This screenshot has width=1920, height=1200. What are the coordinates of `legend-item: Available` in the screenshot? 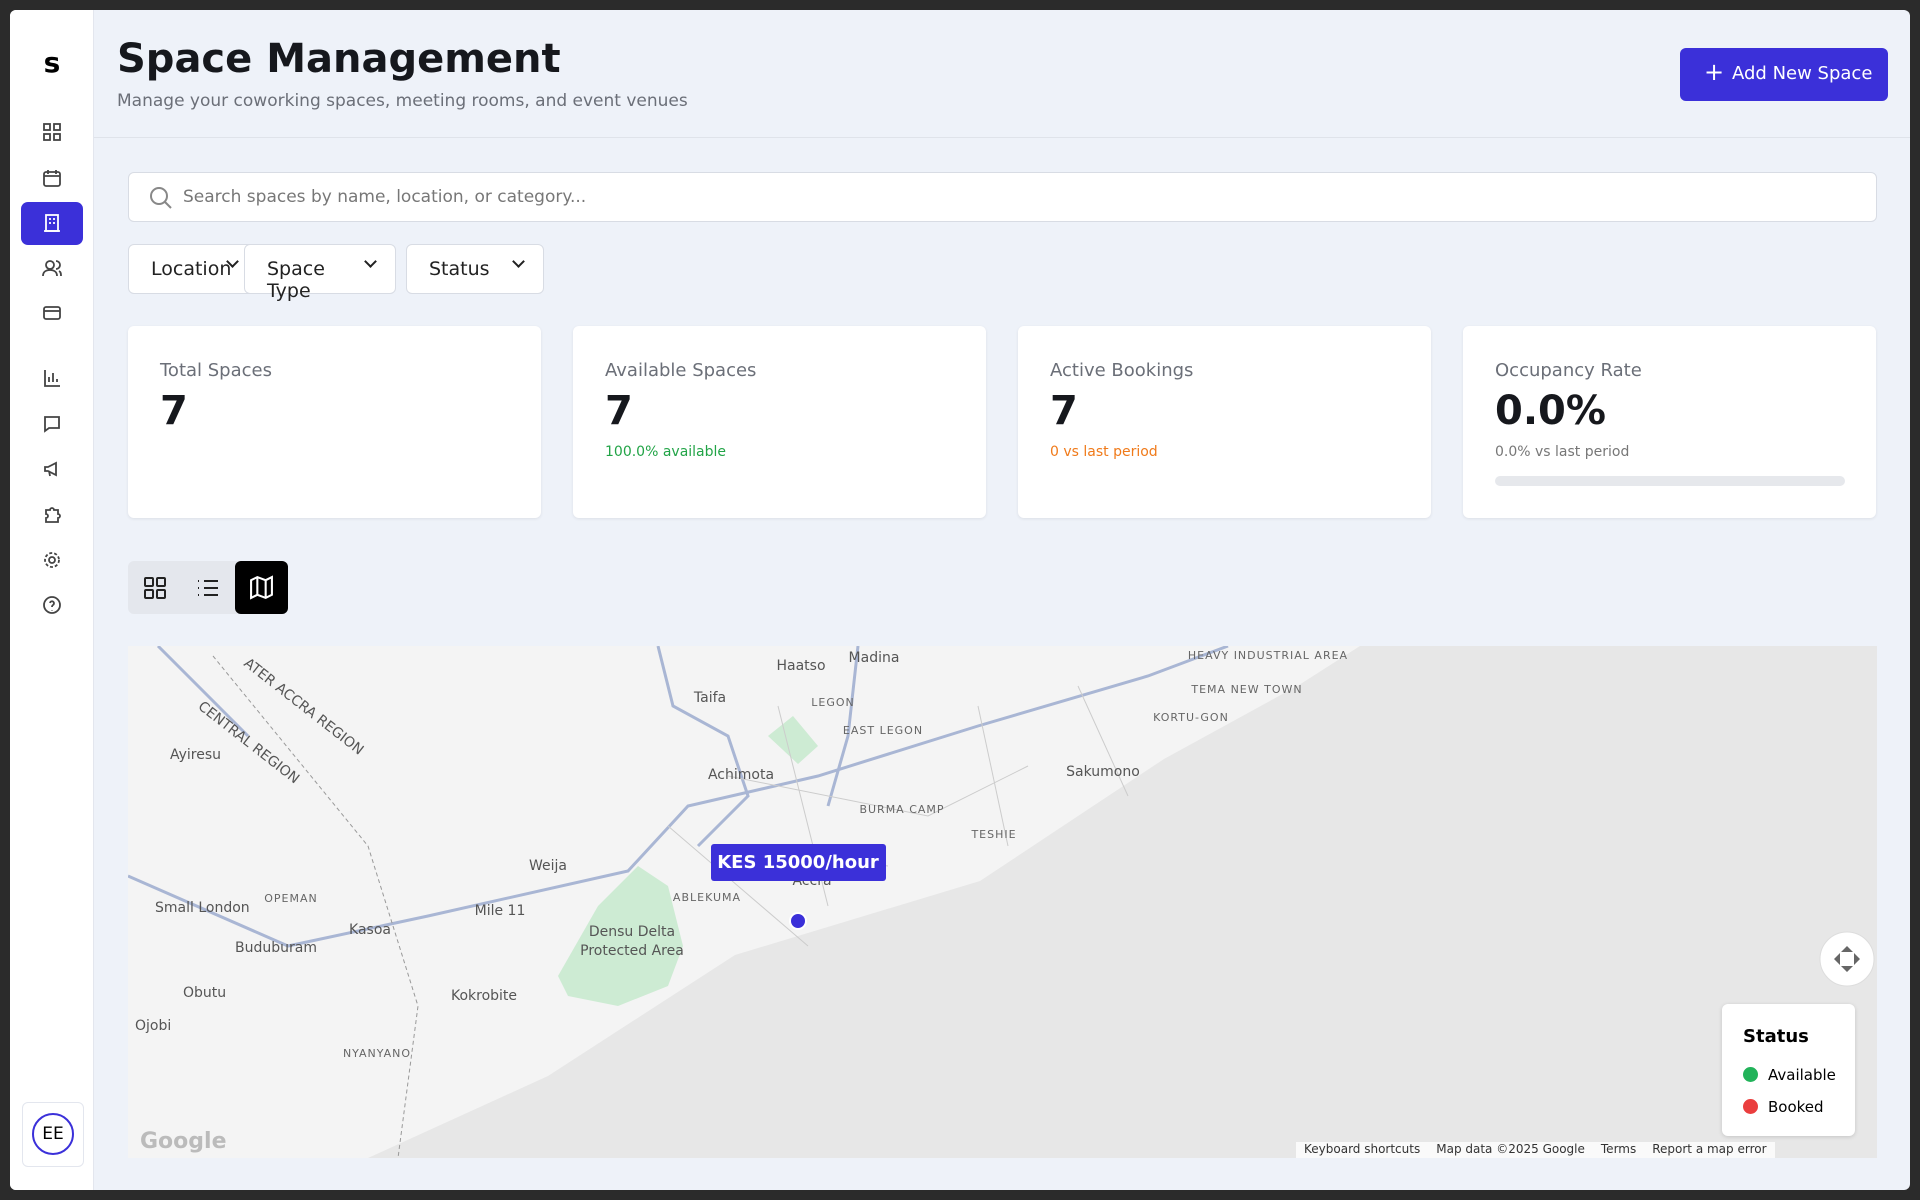 It's located at (1789, 1075).